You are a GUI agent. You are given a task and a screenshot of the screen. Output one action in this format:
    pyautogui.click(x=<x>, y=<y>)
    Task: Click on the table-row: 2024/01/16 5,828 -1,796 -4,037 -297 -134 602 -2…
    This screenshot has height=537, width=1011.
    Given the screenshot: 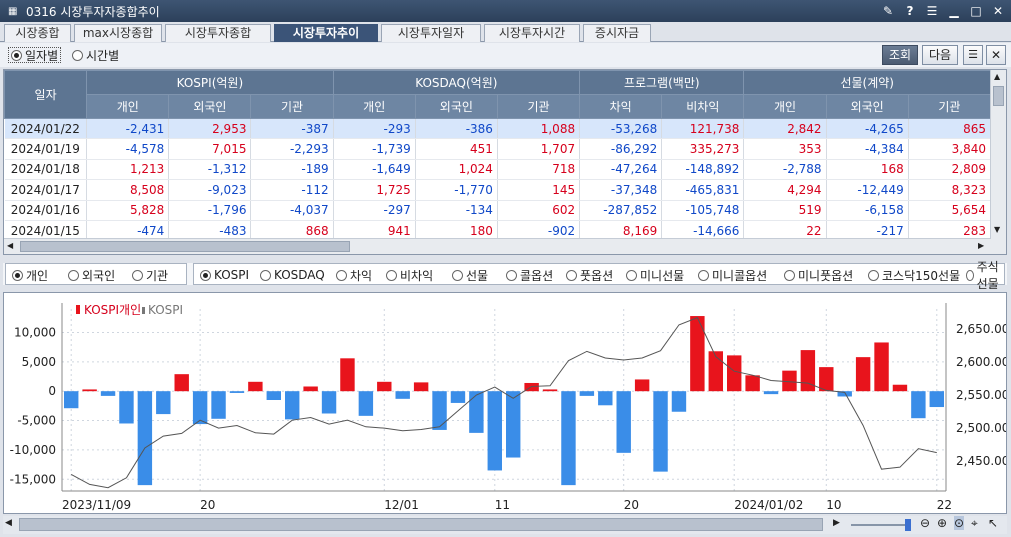 What is the action you would take?
    pyautogui.click(x=498, y=210)
    